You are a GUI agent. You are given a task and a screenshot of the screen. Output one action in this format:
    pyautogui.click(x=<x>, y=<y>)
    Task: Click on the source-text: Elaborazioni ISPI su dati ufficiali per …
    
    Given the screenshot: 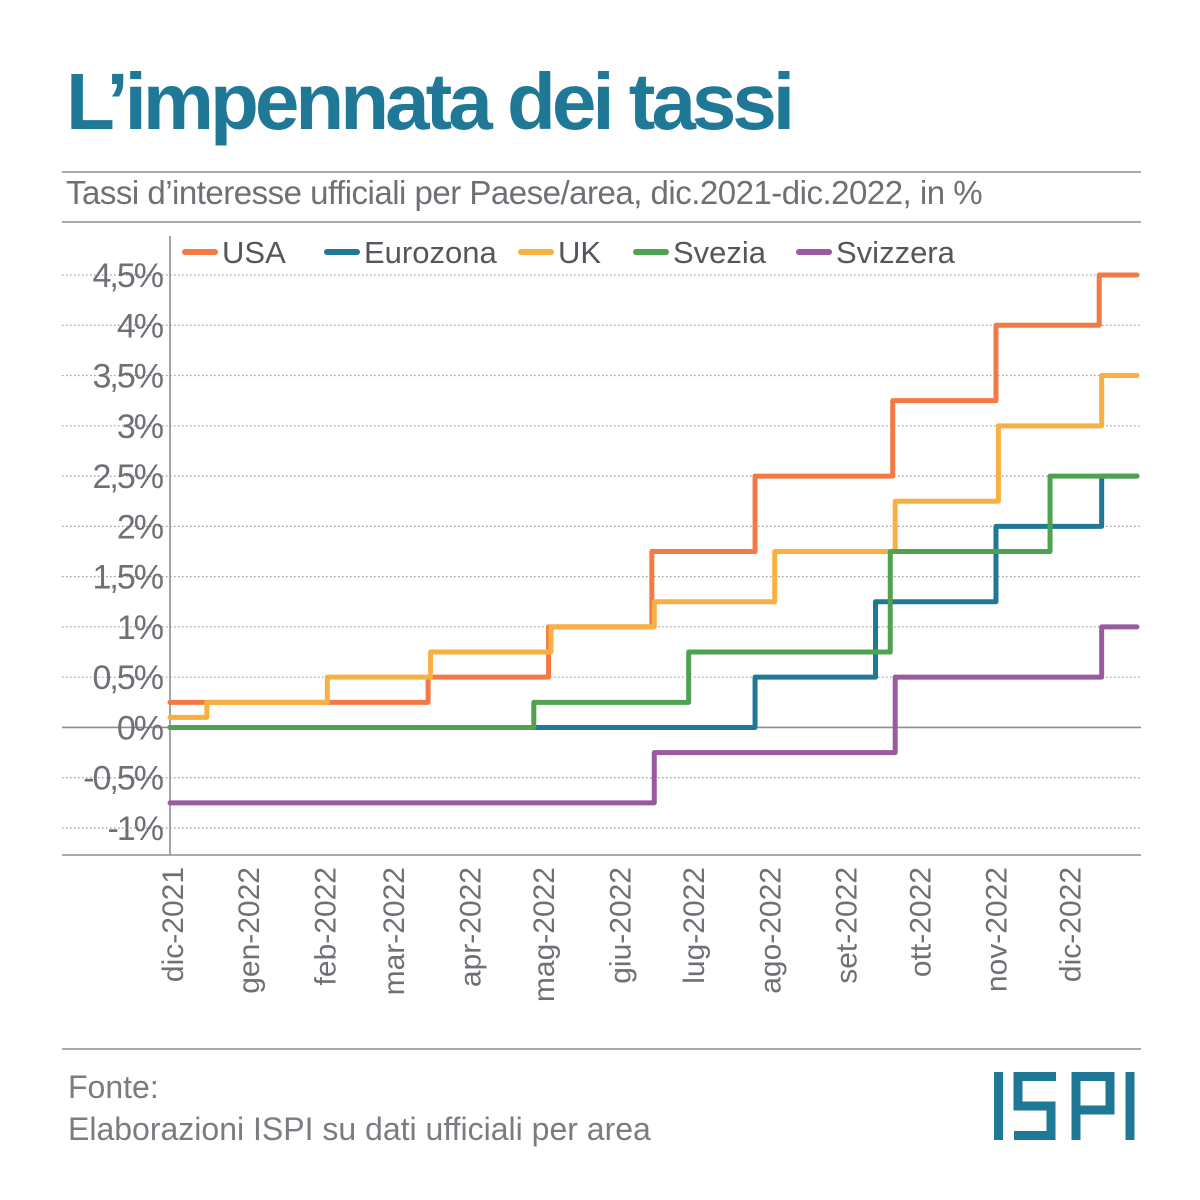 What is the action you would take?
    pyautogui.click(x=359, y=1129)
    